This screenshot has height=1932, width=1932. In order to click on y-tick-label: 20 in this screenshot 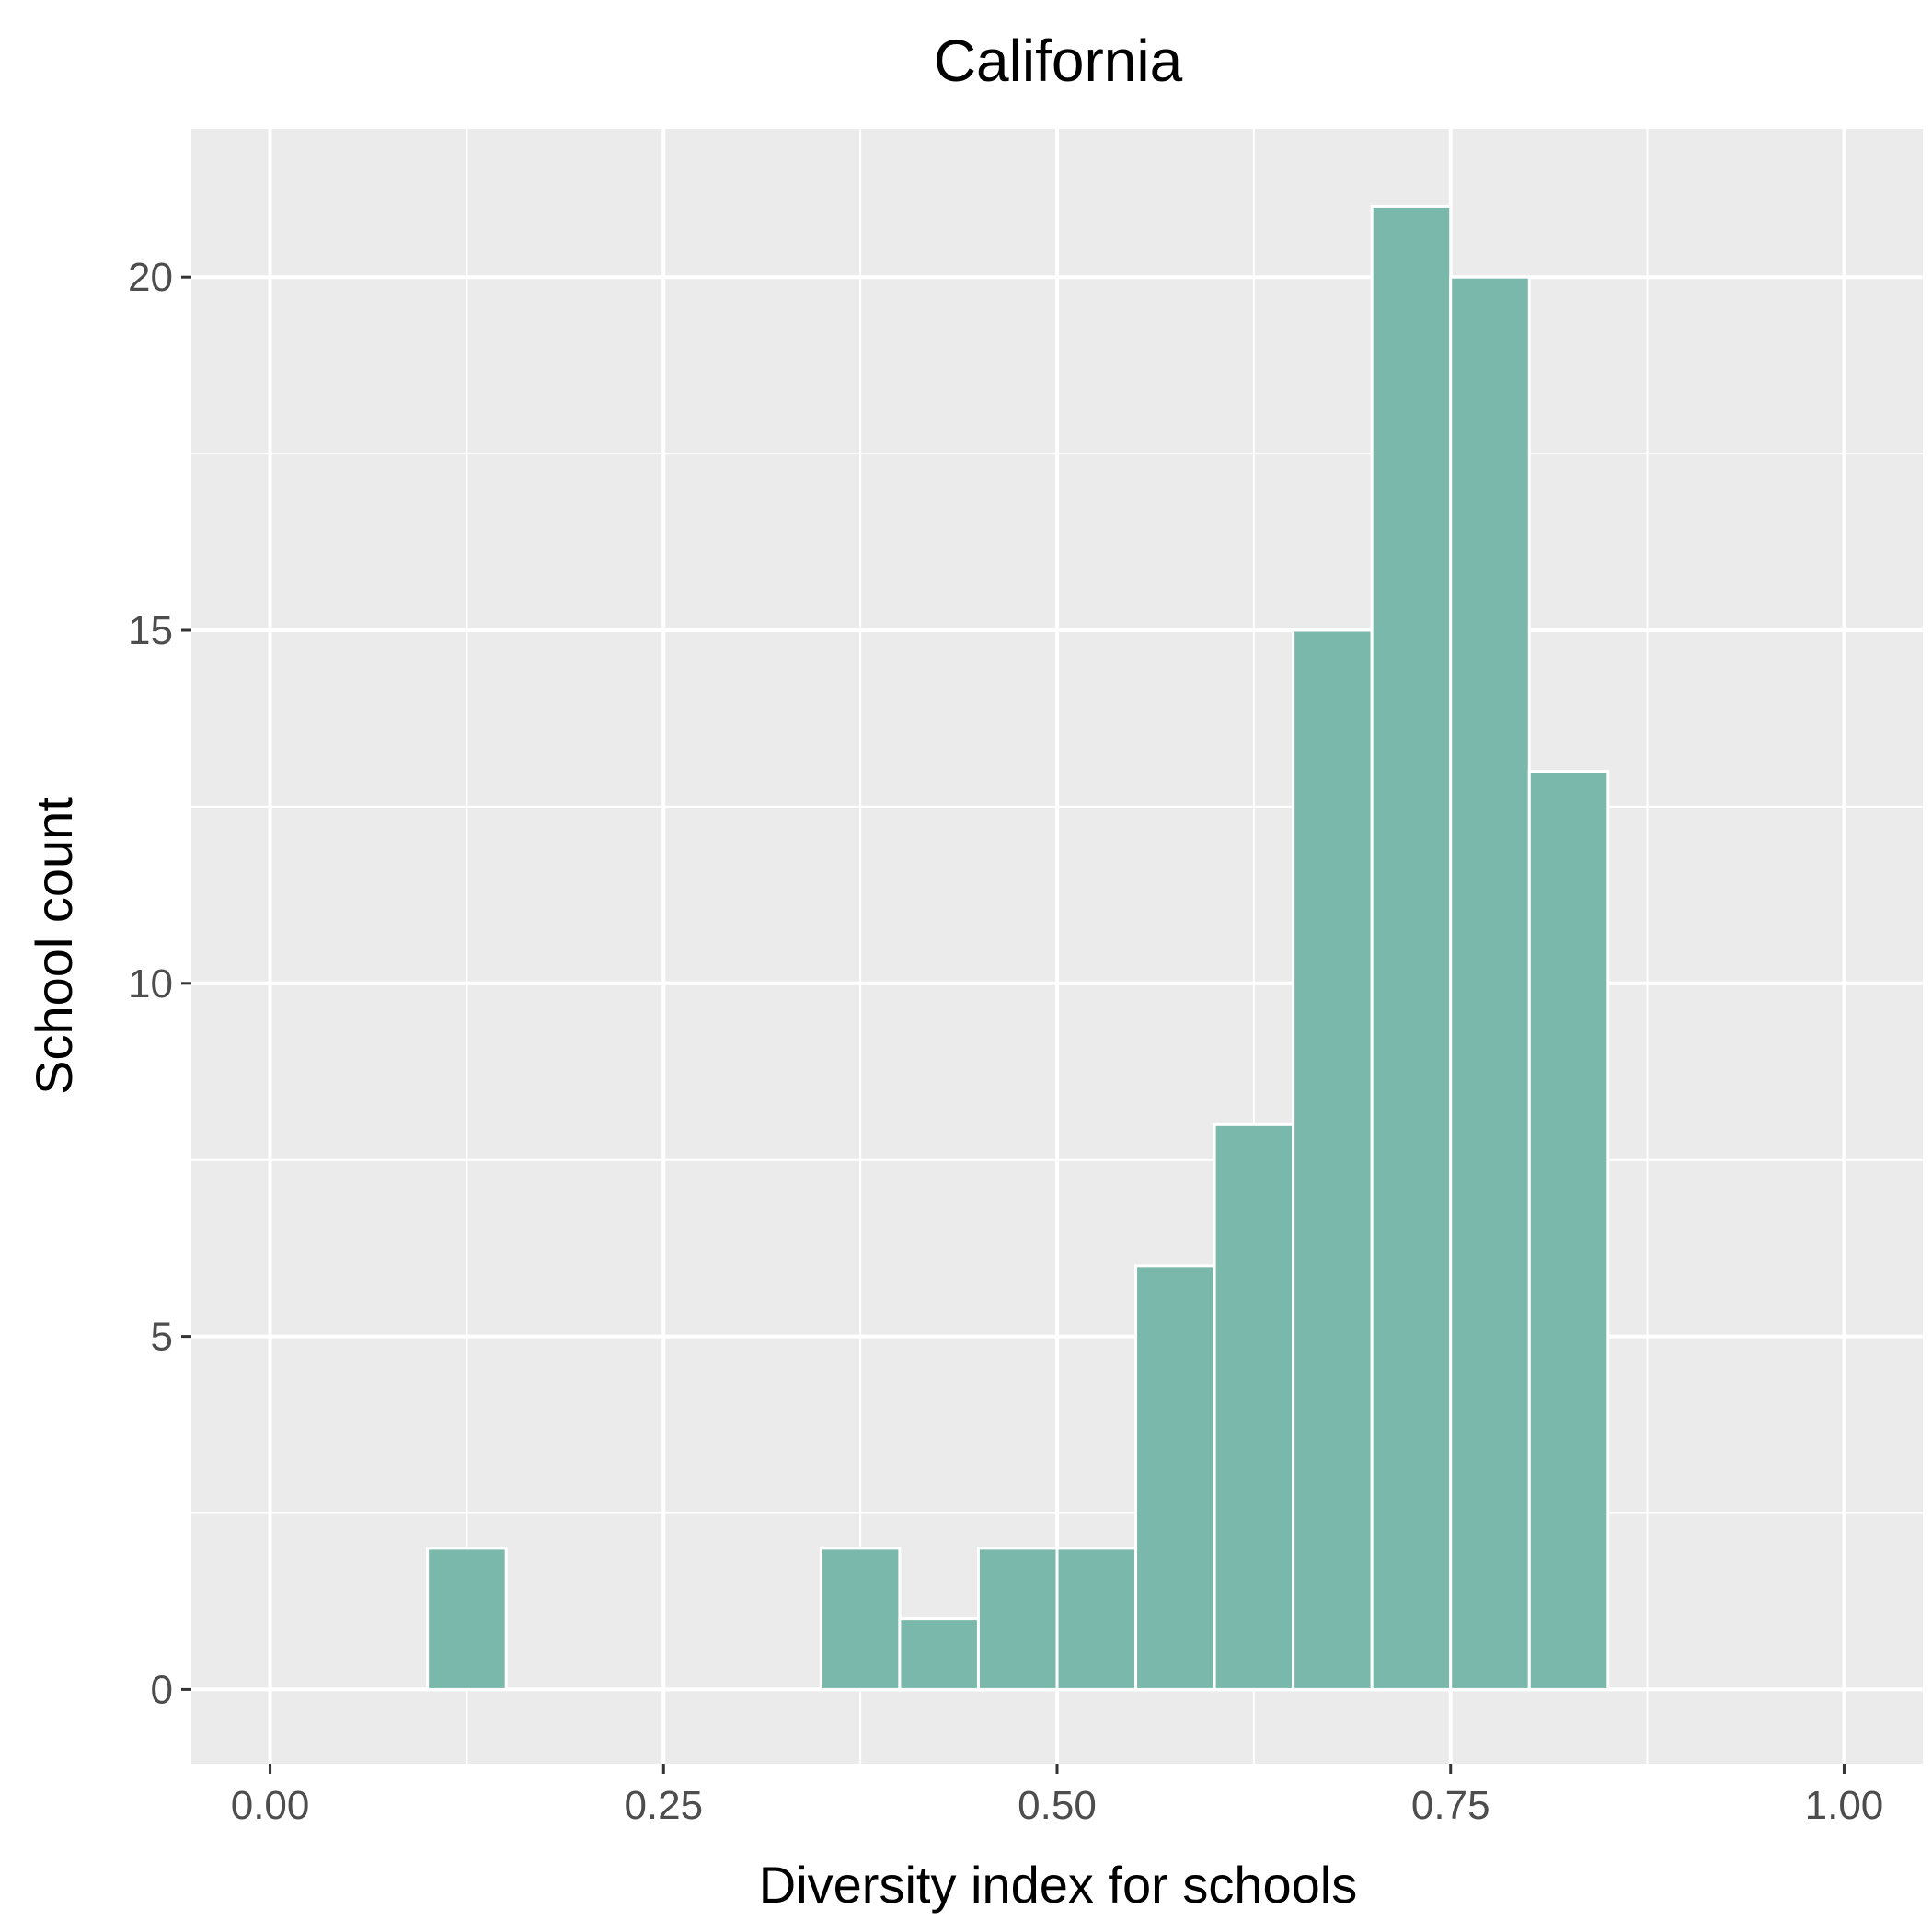, I will do `click(150, 277)`.